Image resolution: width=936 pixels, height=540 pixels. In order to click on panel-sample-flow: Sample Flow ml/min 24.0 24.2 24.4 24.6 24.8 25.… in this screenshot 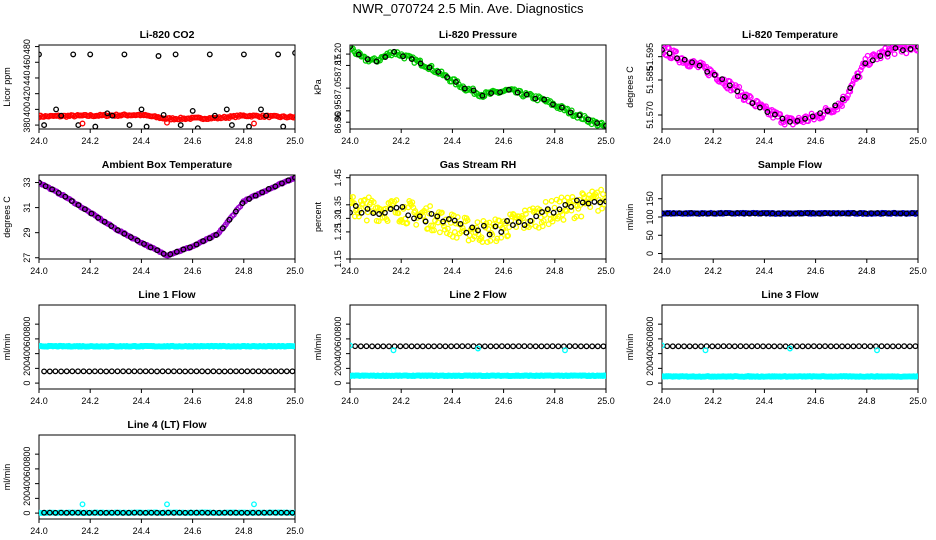, I will do `click(776, 217)`.